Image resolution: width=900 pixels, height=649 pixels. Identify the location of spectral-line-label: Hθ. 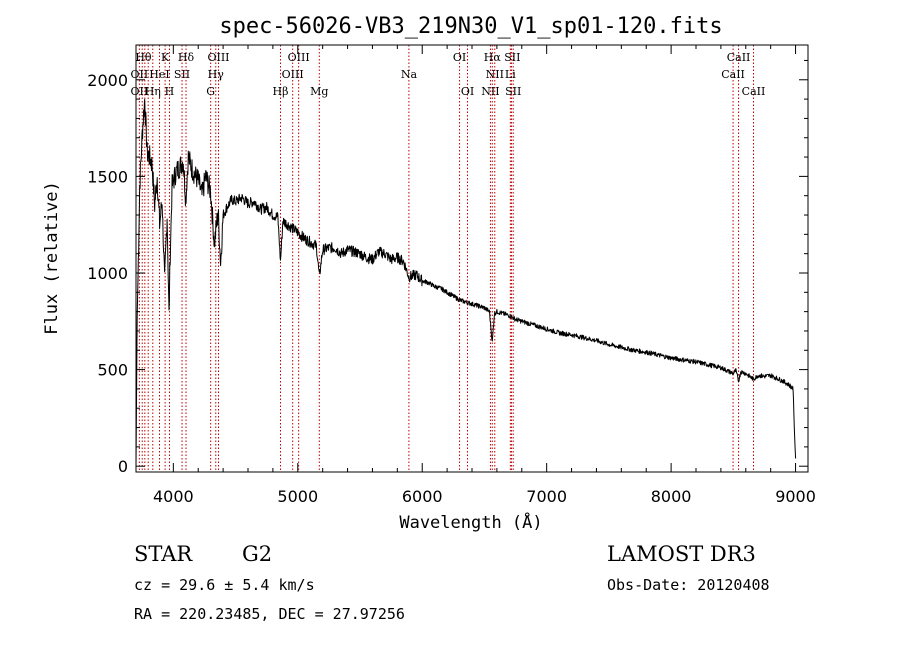
(143, 57).